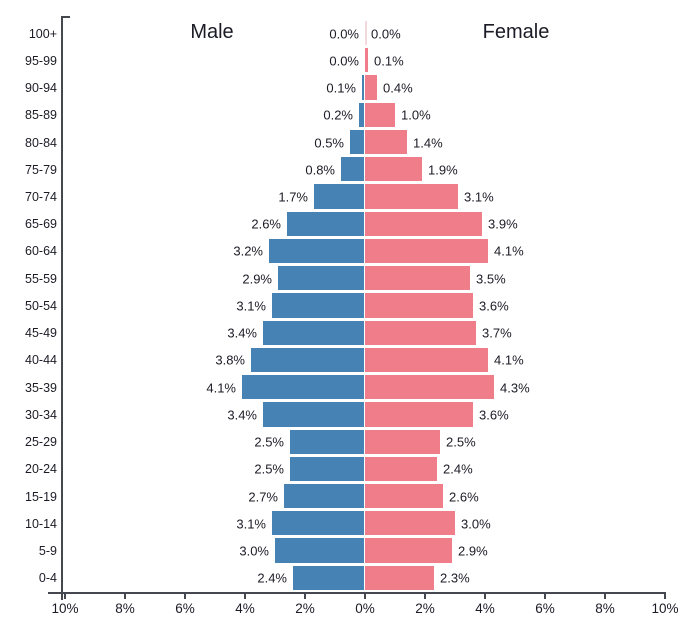 Image resolution: width=686 pixels, height=626 pixels. What do you see at coordinates (42, 33) in the screenshot?
I see `age-group-label: 100+` at bounding box center [42, 33].